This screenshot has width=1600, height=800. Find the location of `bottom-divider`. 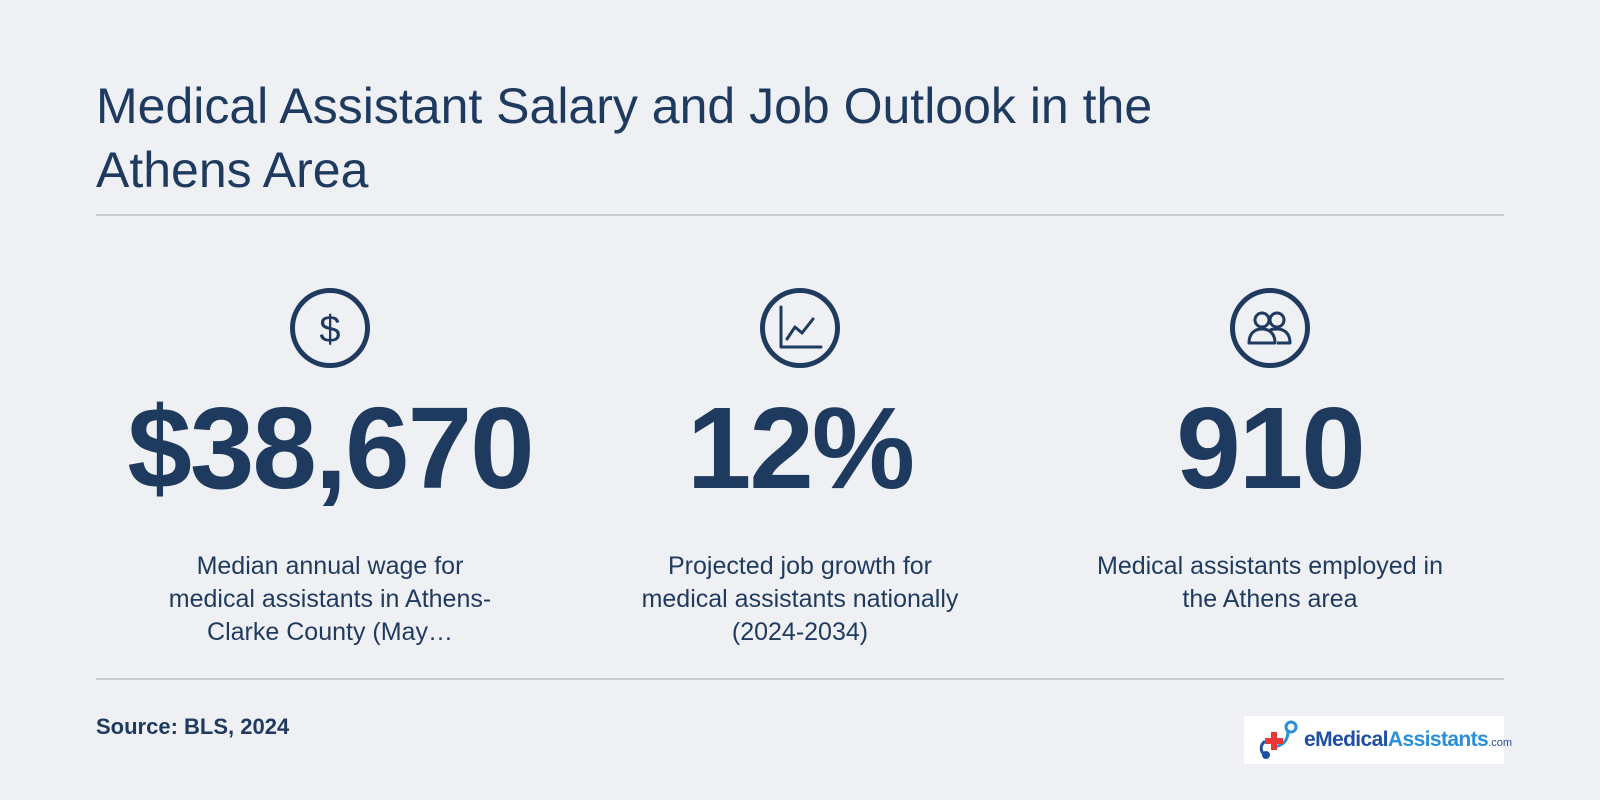

bottom-divider is located at coordinates (800, 679).